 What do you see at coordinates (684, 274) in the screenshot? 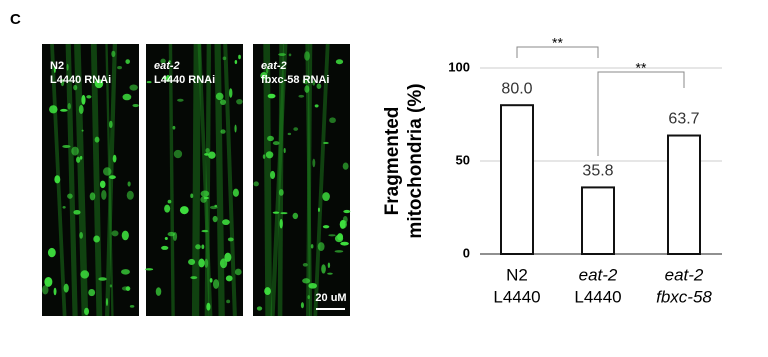
I see `x-tick-label: eat-2` at bounding box center [684, 274].